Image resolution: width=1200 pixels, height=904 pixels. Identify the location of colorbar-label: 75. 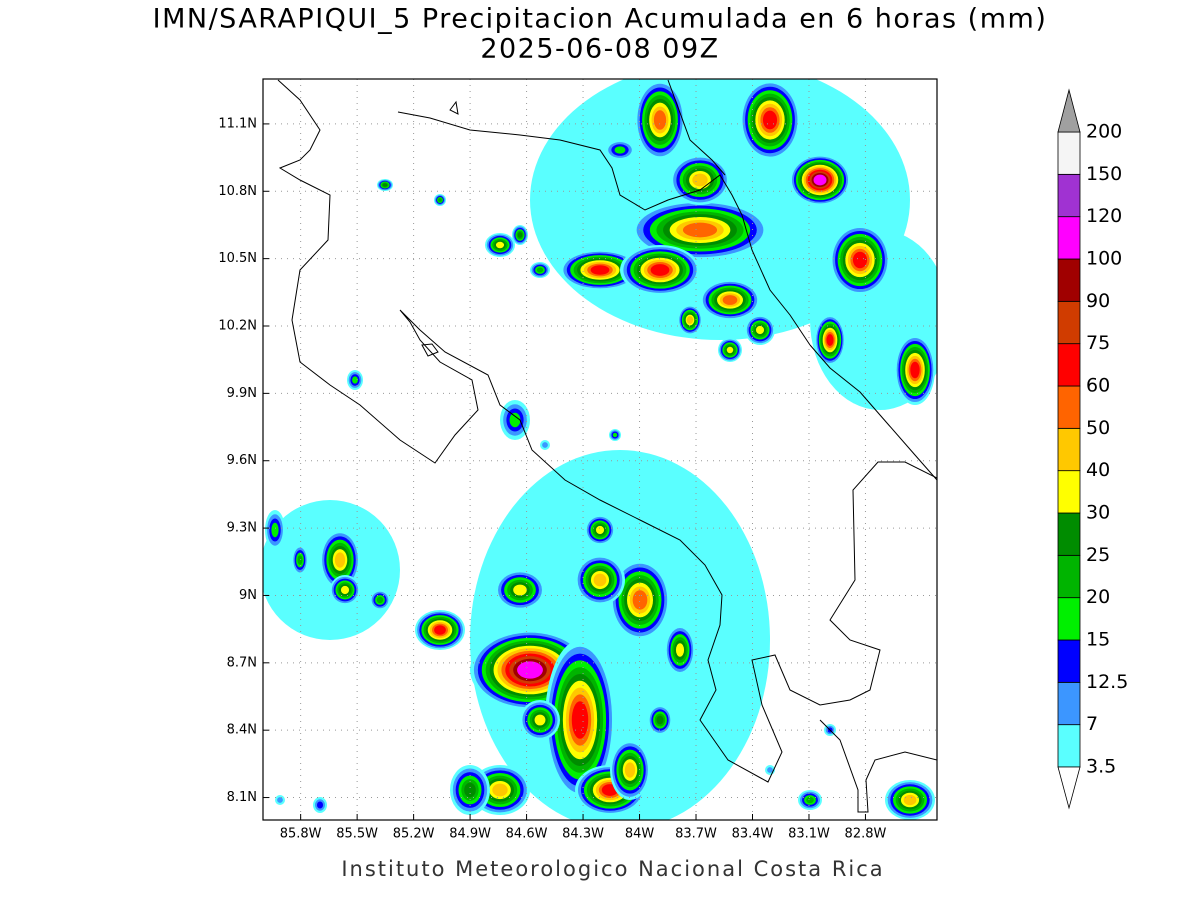
(1098, 343).